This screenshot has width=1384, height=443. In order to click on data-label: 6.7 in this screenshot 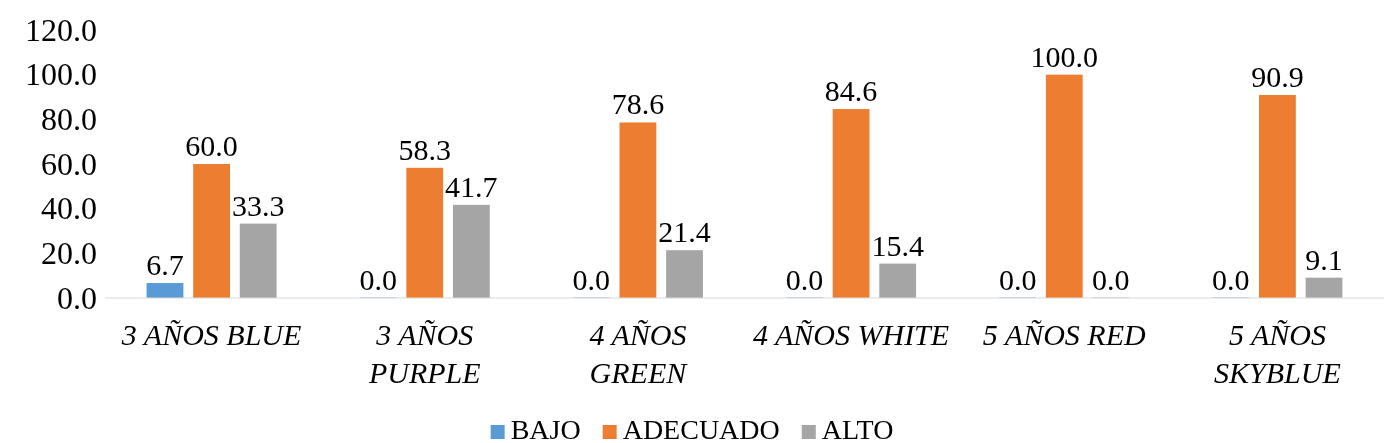, I will do `click(165, 265)`.